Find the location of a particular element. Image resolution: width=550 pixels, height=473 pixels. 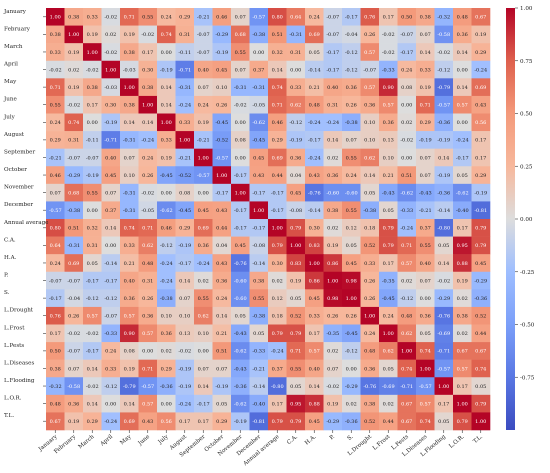

cell-value-label: -0.43 is located at coordinates (425, 193).